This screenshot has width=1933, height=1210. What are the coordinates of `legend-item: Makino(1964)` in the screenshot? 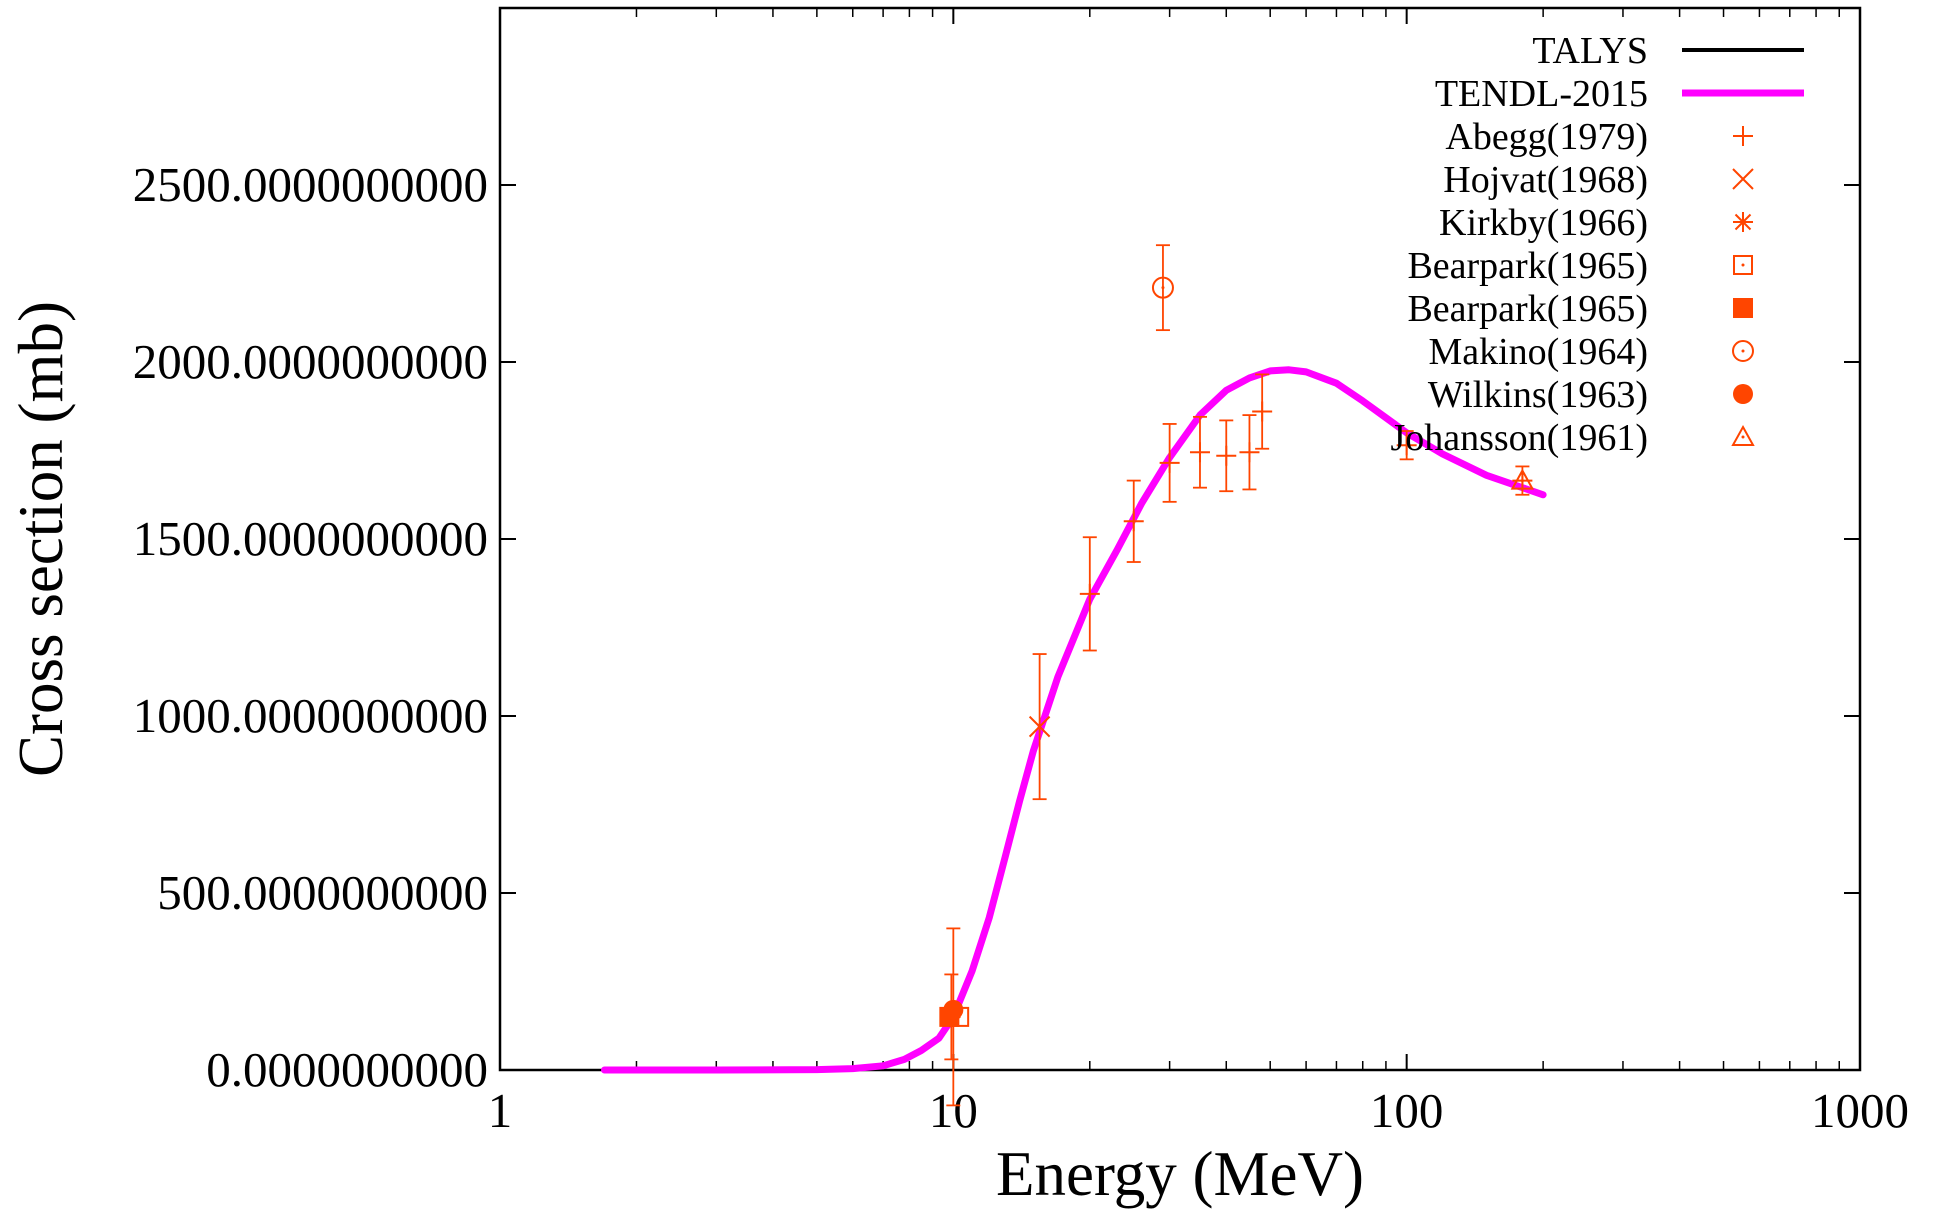 It's located at (1591, 352).